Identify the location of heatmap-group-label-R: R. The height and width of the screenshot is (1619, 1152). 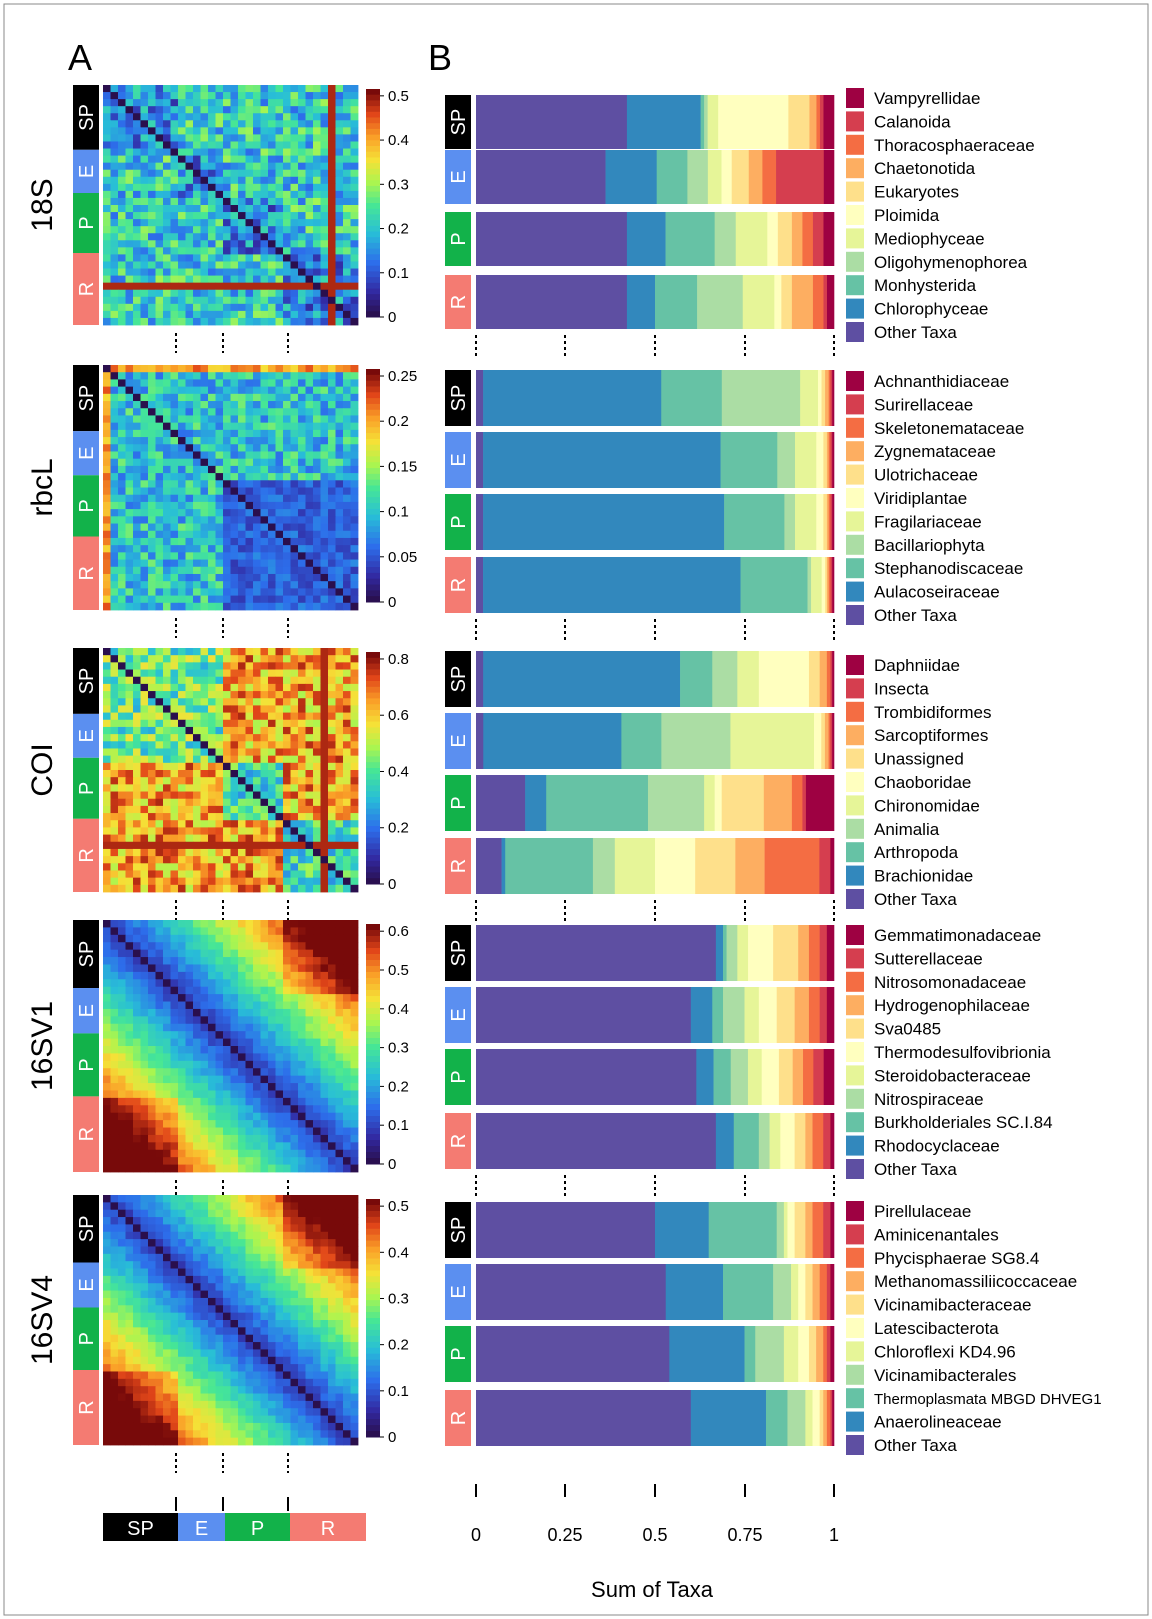
(87, 855).